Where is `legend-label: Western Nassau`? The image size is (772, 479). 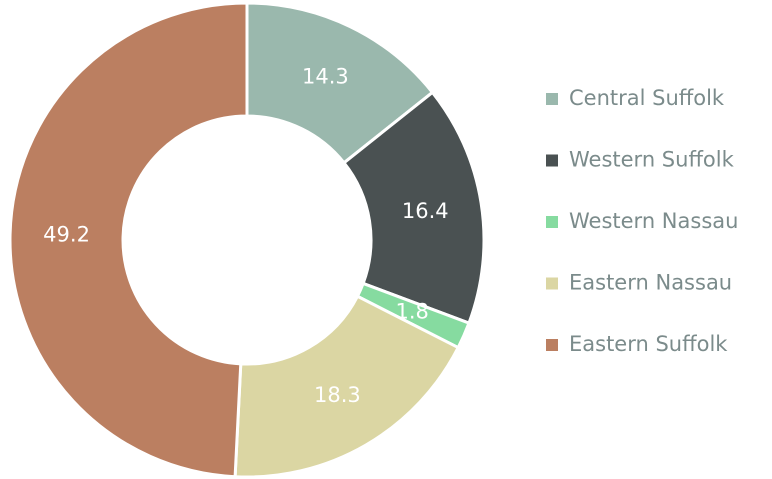
legend-label: Western Nassau is located at coordinates (653, 221).